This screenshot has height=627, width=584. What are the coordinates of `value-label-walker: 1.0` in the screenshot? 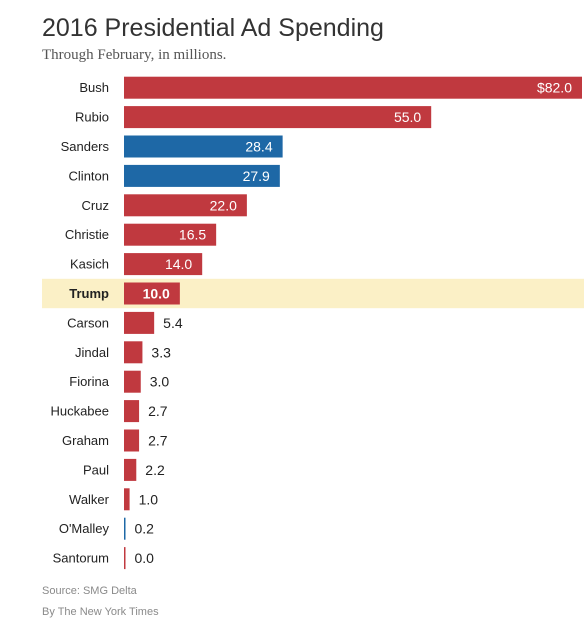 It's located at (149, 499).